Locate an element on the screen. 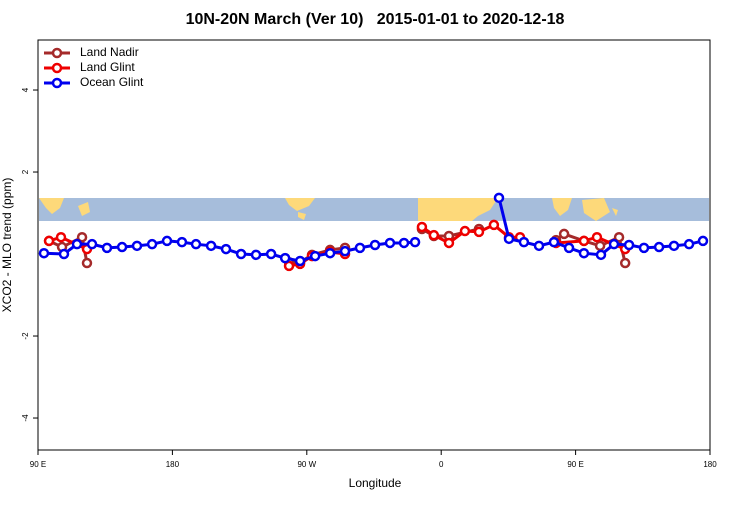  x-tick-label: 0 is located at coordinates (441, 464).